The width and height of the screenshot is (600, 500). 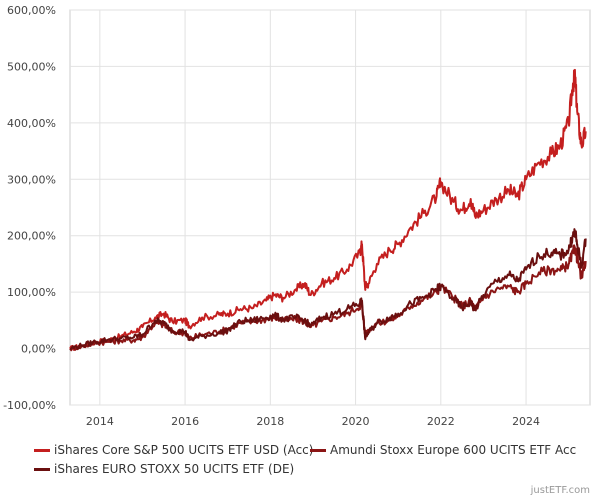 What do you see at coordinates (31, 123) in the screenshot?
I see `y-tick-label: 400,00%` at bounding box center [31, 123].